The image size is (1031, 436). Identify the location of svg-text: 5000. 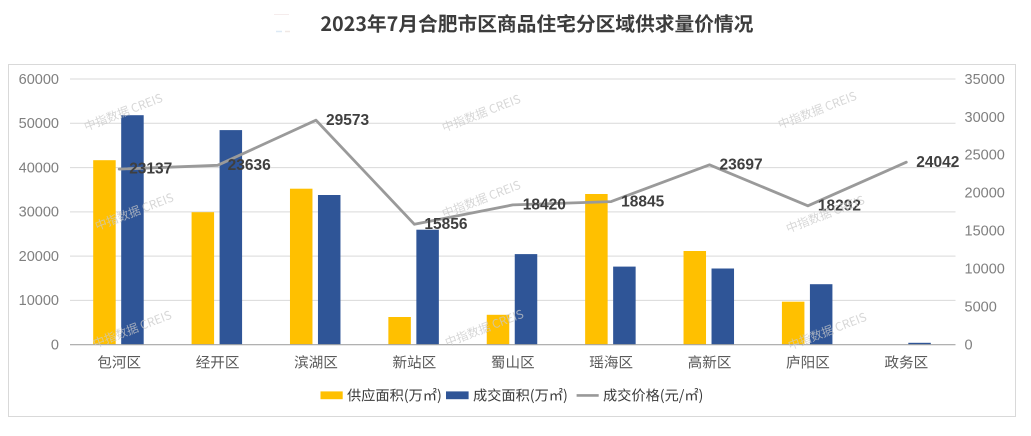
(981, 308).